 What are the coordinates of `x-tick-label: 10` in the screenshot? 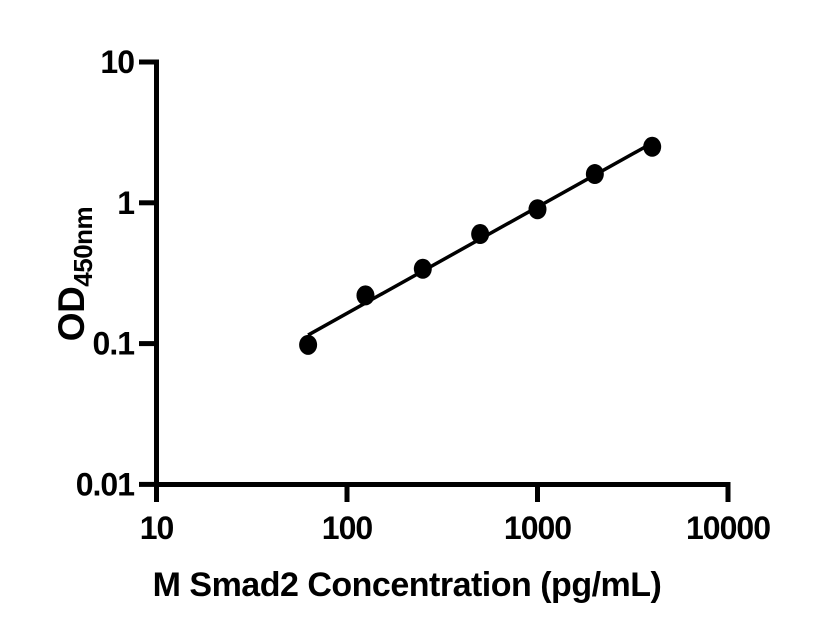 It's located at (157, 528).